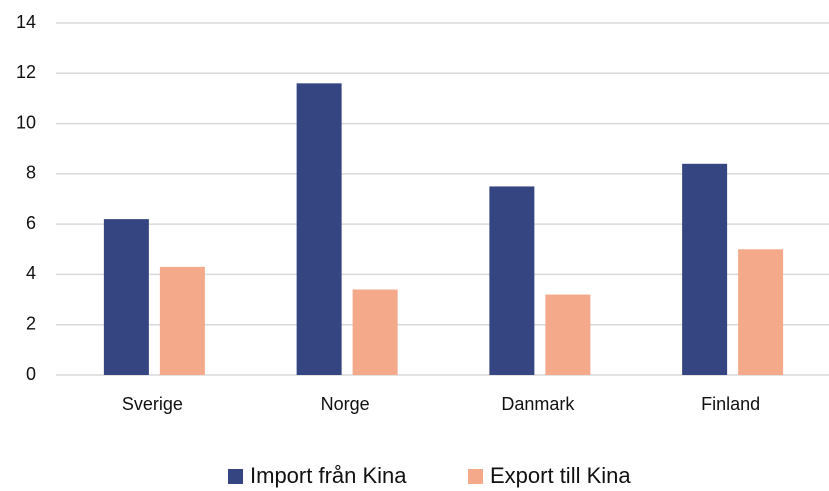 This screenshot has height=491, width=829. Describe the element at coordinates (31, 173) in the screenshot. I see `y-tick-label: 8` at that location.